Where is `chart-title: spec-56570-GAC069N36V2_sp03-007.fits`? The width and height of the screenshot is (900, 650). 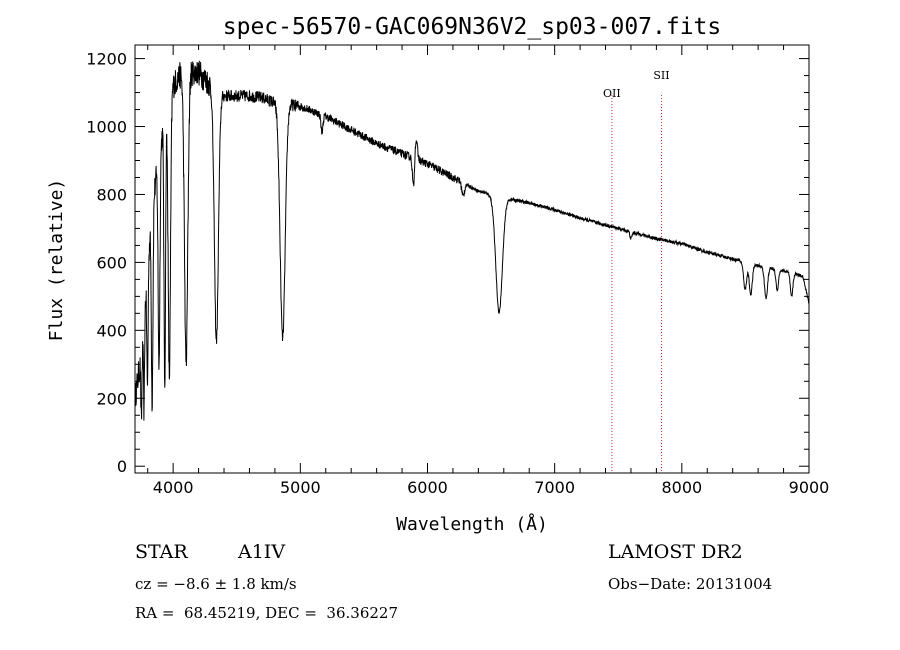
chart-title: spec-56570-GAC069N36V2_sp03-007.fits is located at coordinates (472, 27).